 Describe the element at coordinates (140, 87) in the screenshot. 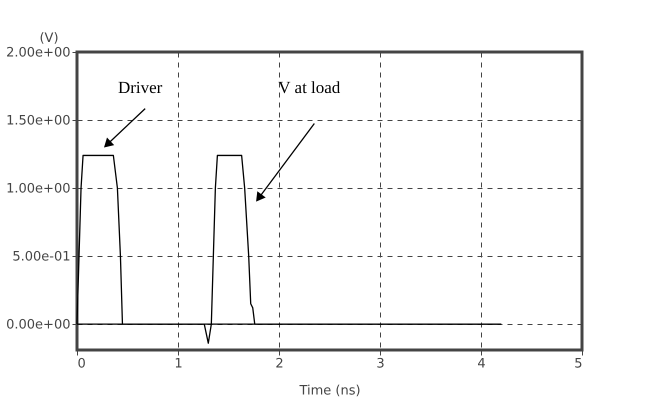

I see `annotation: Driver` at that location.